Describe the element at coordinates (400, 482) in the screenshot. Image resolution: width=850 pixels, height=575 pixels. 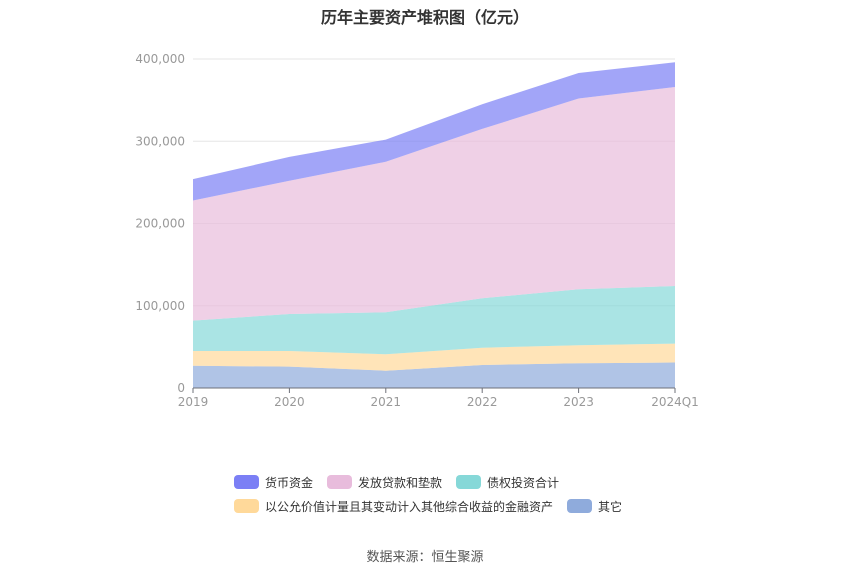
I see `legend-label-loans: 发放贷款和垫款` at that location.